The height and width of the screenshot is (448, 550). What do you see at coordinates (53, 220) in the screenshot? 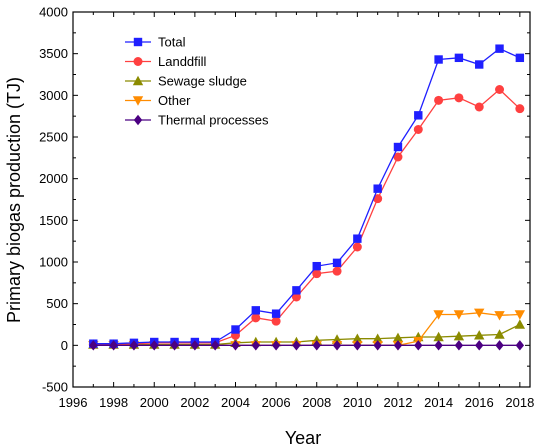
I see `y-tick-label: 1500` at bounding box center [53, 220].